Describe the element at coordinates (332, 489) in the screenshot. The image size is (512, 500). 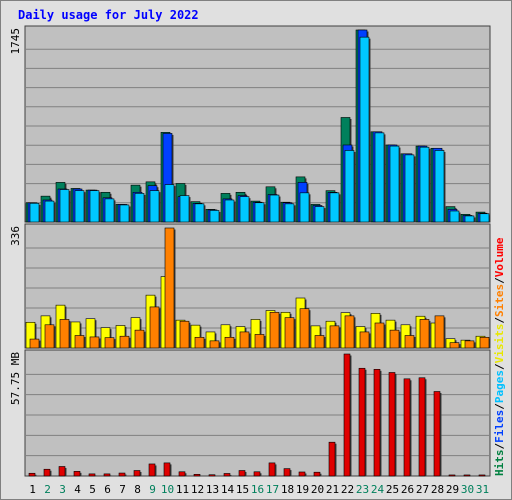
I see `x-tick-label: 21` at that location.